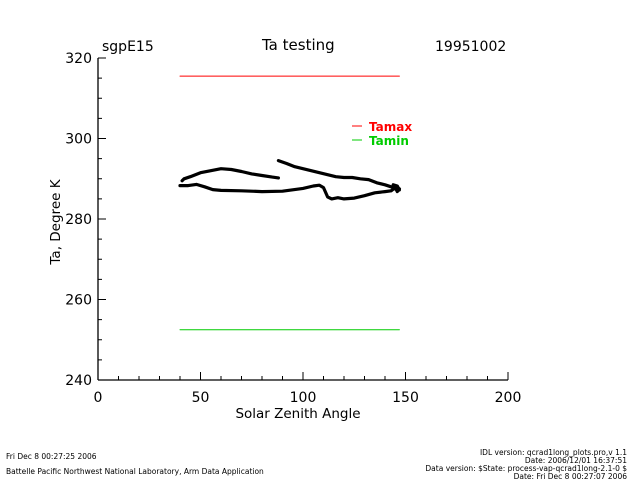  I want to click on y-tick-label: 260, so click(78, 301).